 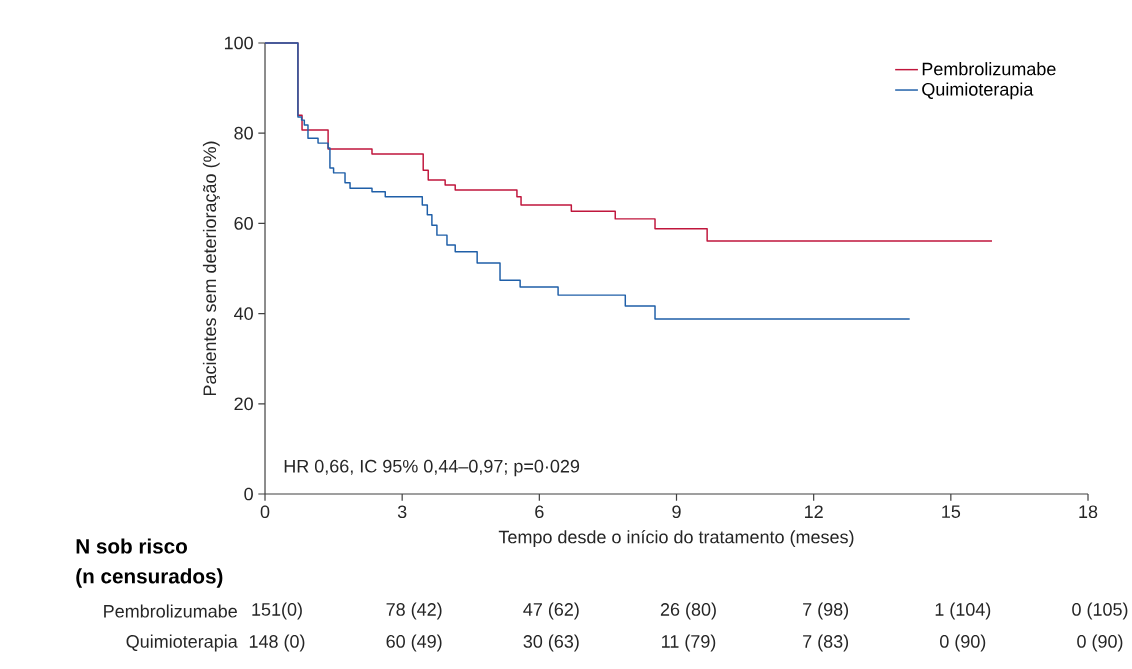 I want to click on text: 0 (105), so click(x=1100, y=611).